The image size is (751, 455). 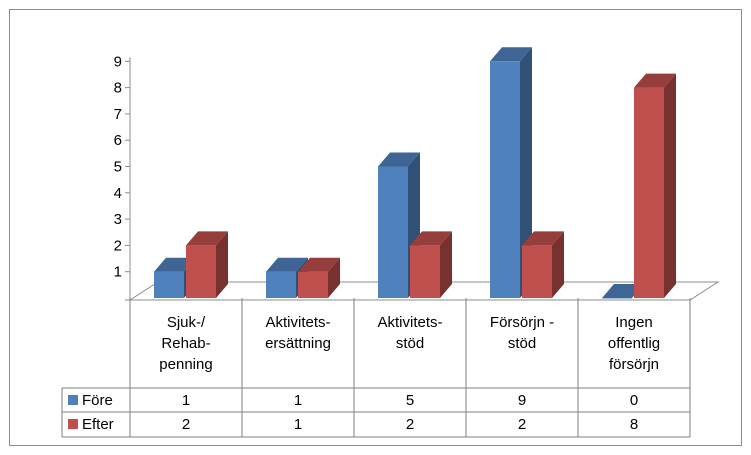 What do you see at coordinates (118, 272) in the screenshot?
I see `y-tick-label: 1` at bounding box center [118, 272].